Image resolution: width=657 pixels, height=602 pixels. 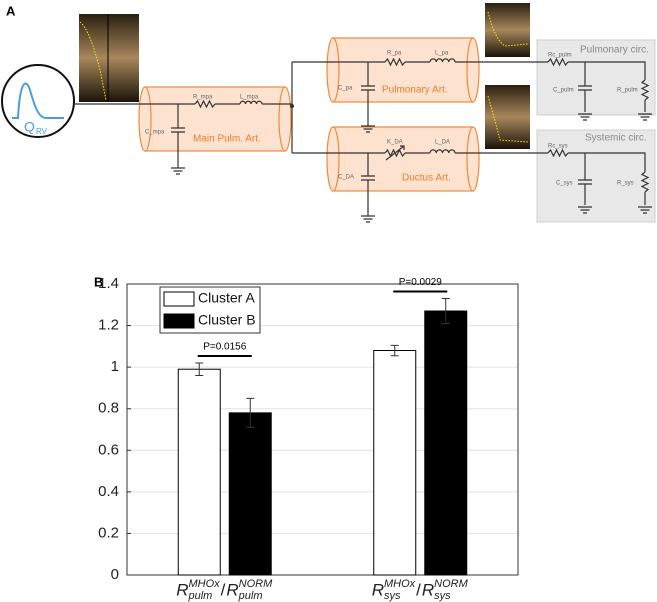 What do you see at coordinates (108, 532) in the screenshot?
I see `y-tick-label: 0.2` at bounding box center [108, 532].